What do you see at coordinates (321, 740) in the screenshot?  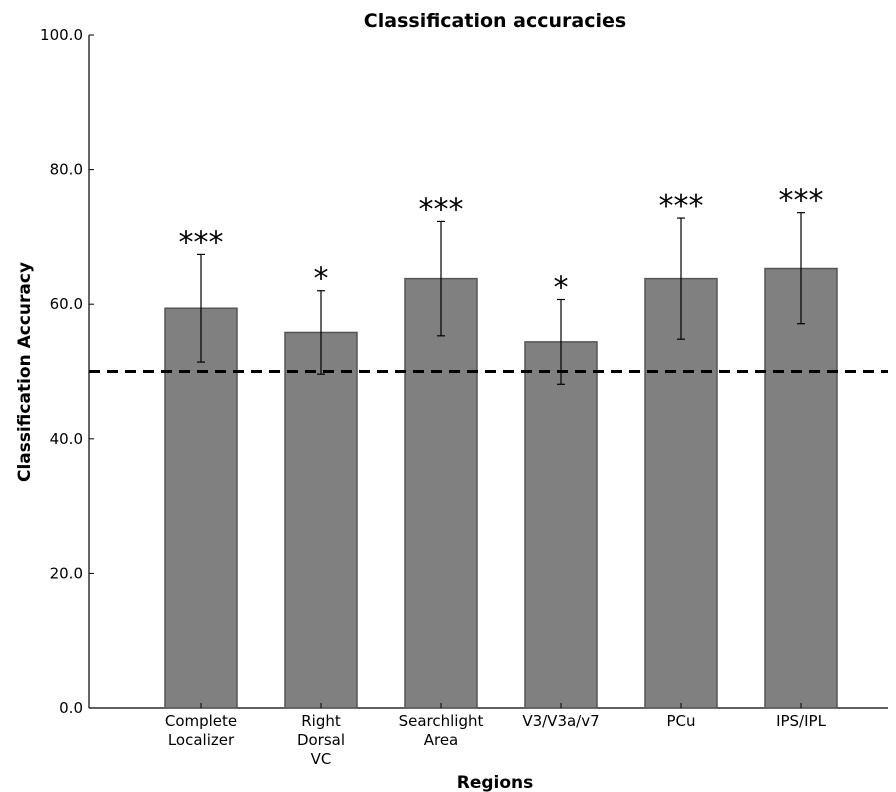 I see `x-tick-label: Right Dorsal VC` at bounding box center [321, 740].